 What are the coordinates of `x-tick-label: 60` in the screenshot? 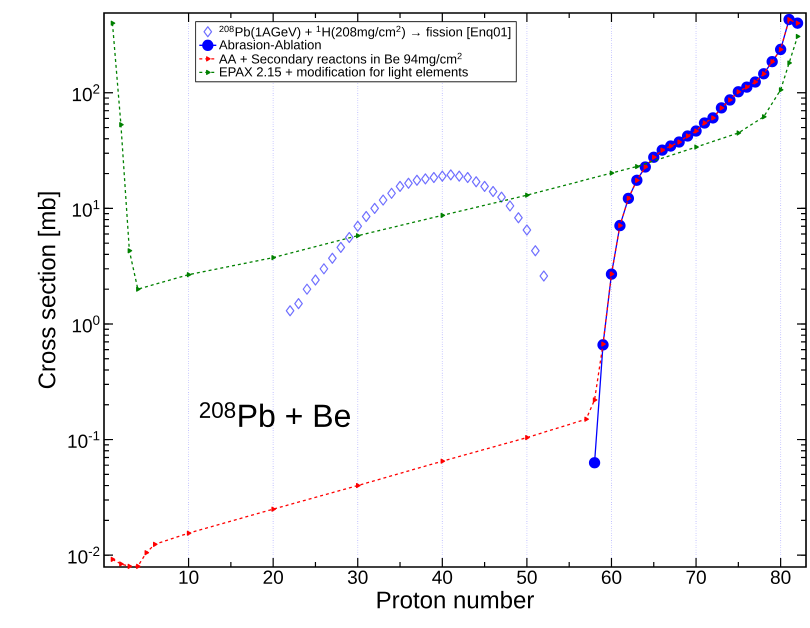 It's located at (612, 577).